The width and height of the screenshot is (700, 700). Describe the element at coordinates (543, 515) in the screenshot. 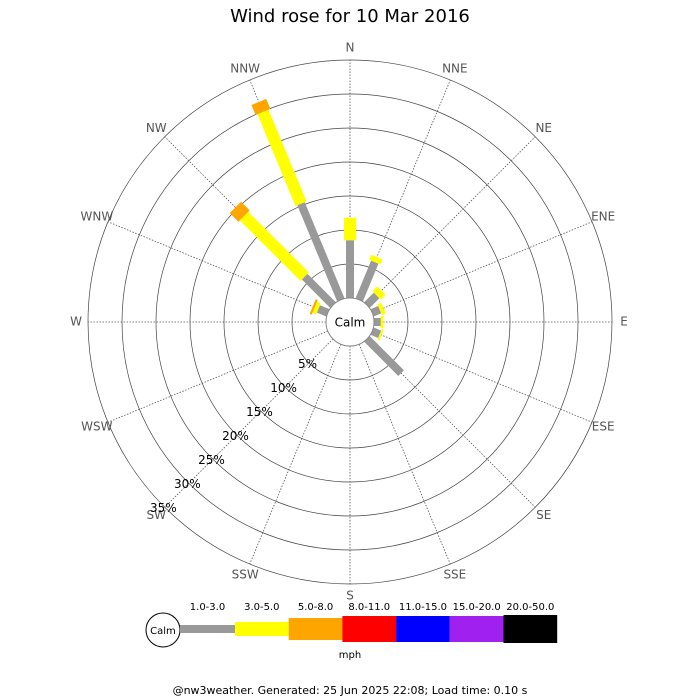

I see `direction-label: SE` at that location.